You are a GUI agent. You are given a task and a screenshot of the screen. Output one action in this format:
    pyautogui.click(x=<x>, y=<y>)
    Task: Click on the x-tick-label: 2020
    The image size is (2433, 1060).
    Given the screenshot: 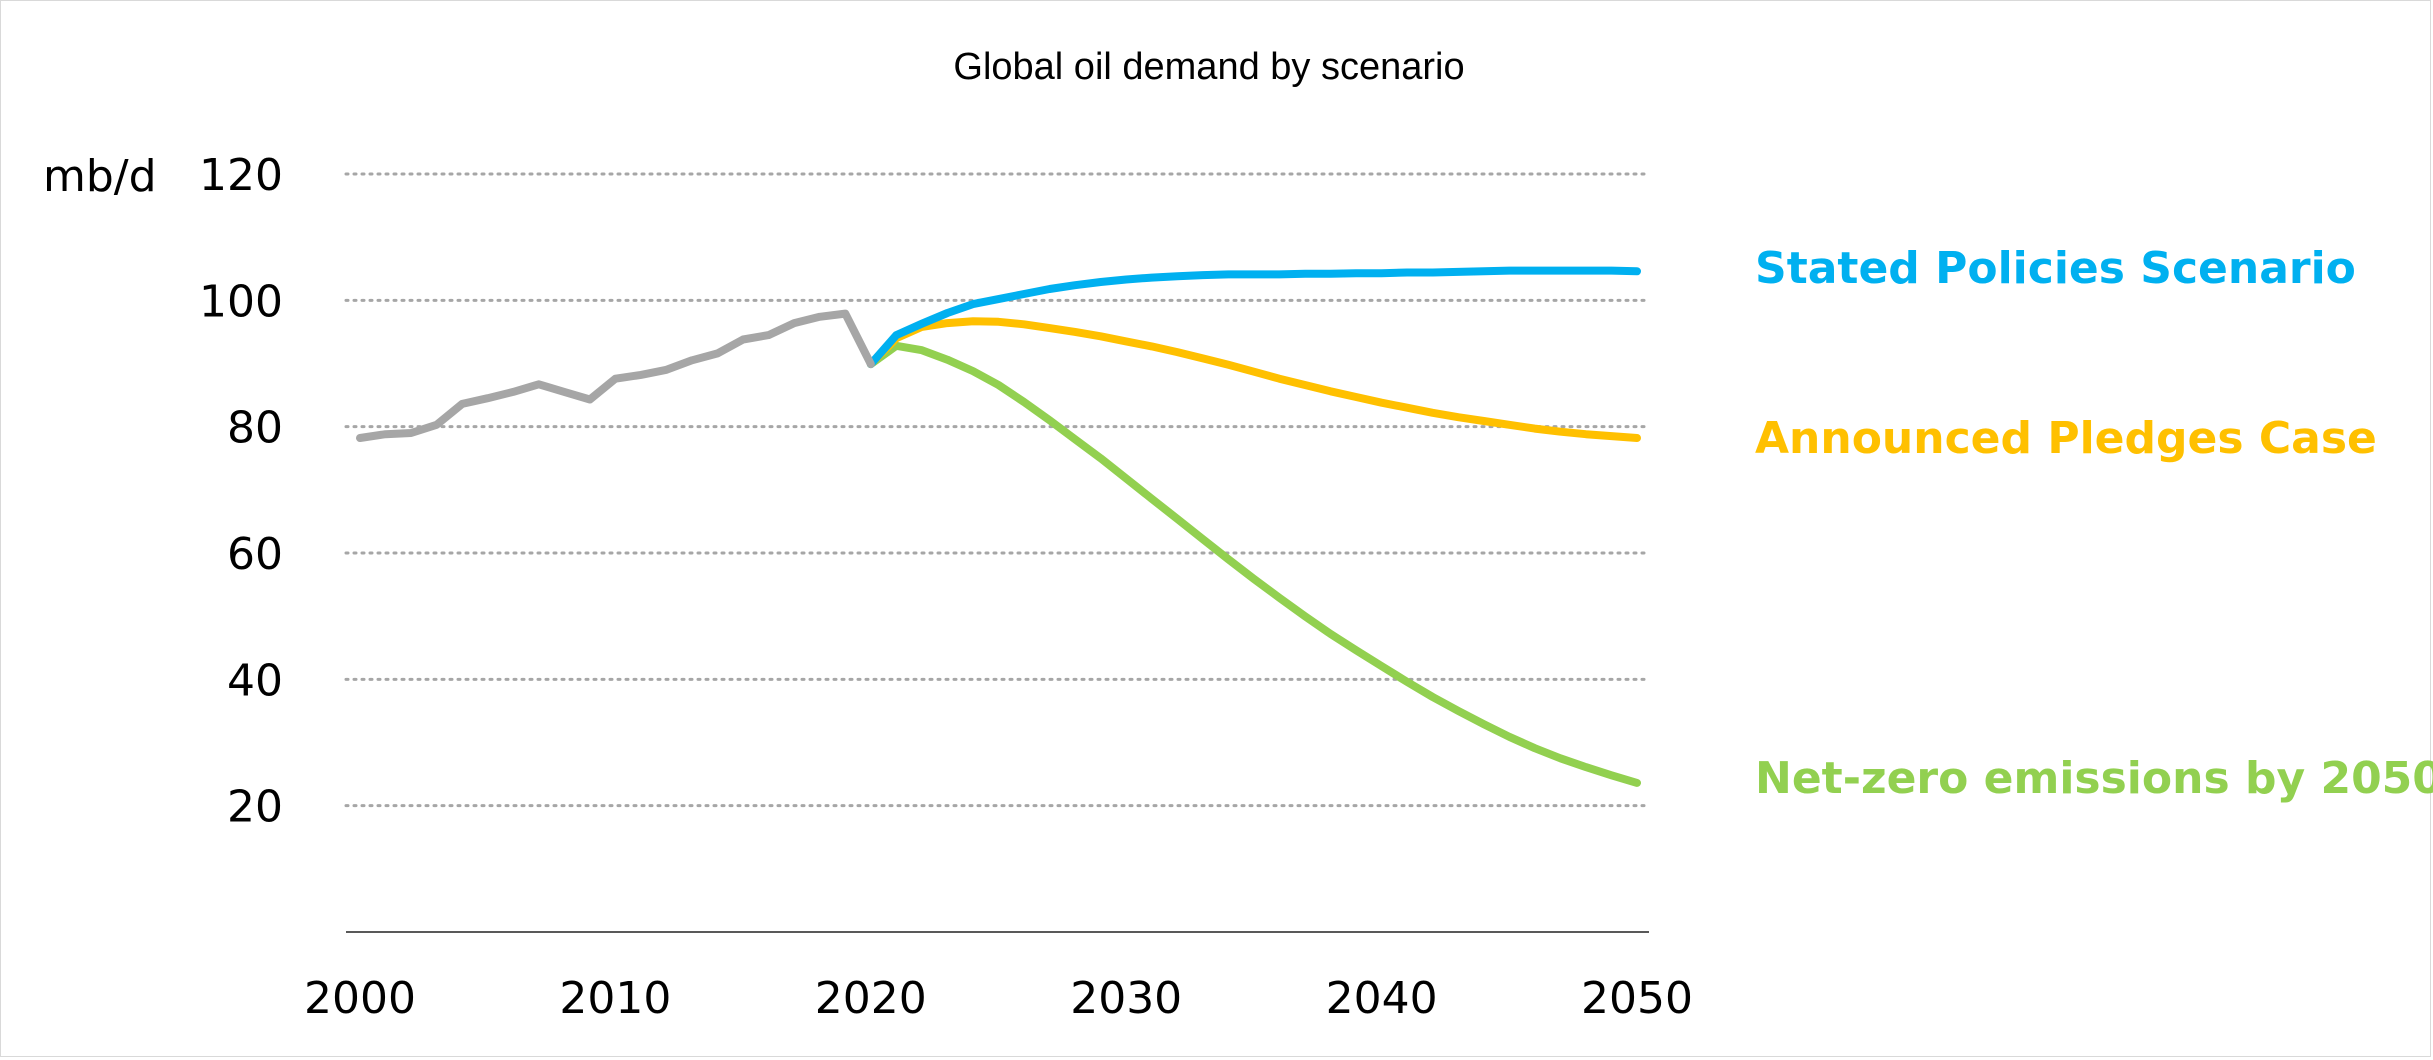 What is the action you would take?
    pyautogui.click(x=871, y=998)
    